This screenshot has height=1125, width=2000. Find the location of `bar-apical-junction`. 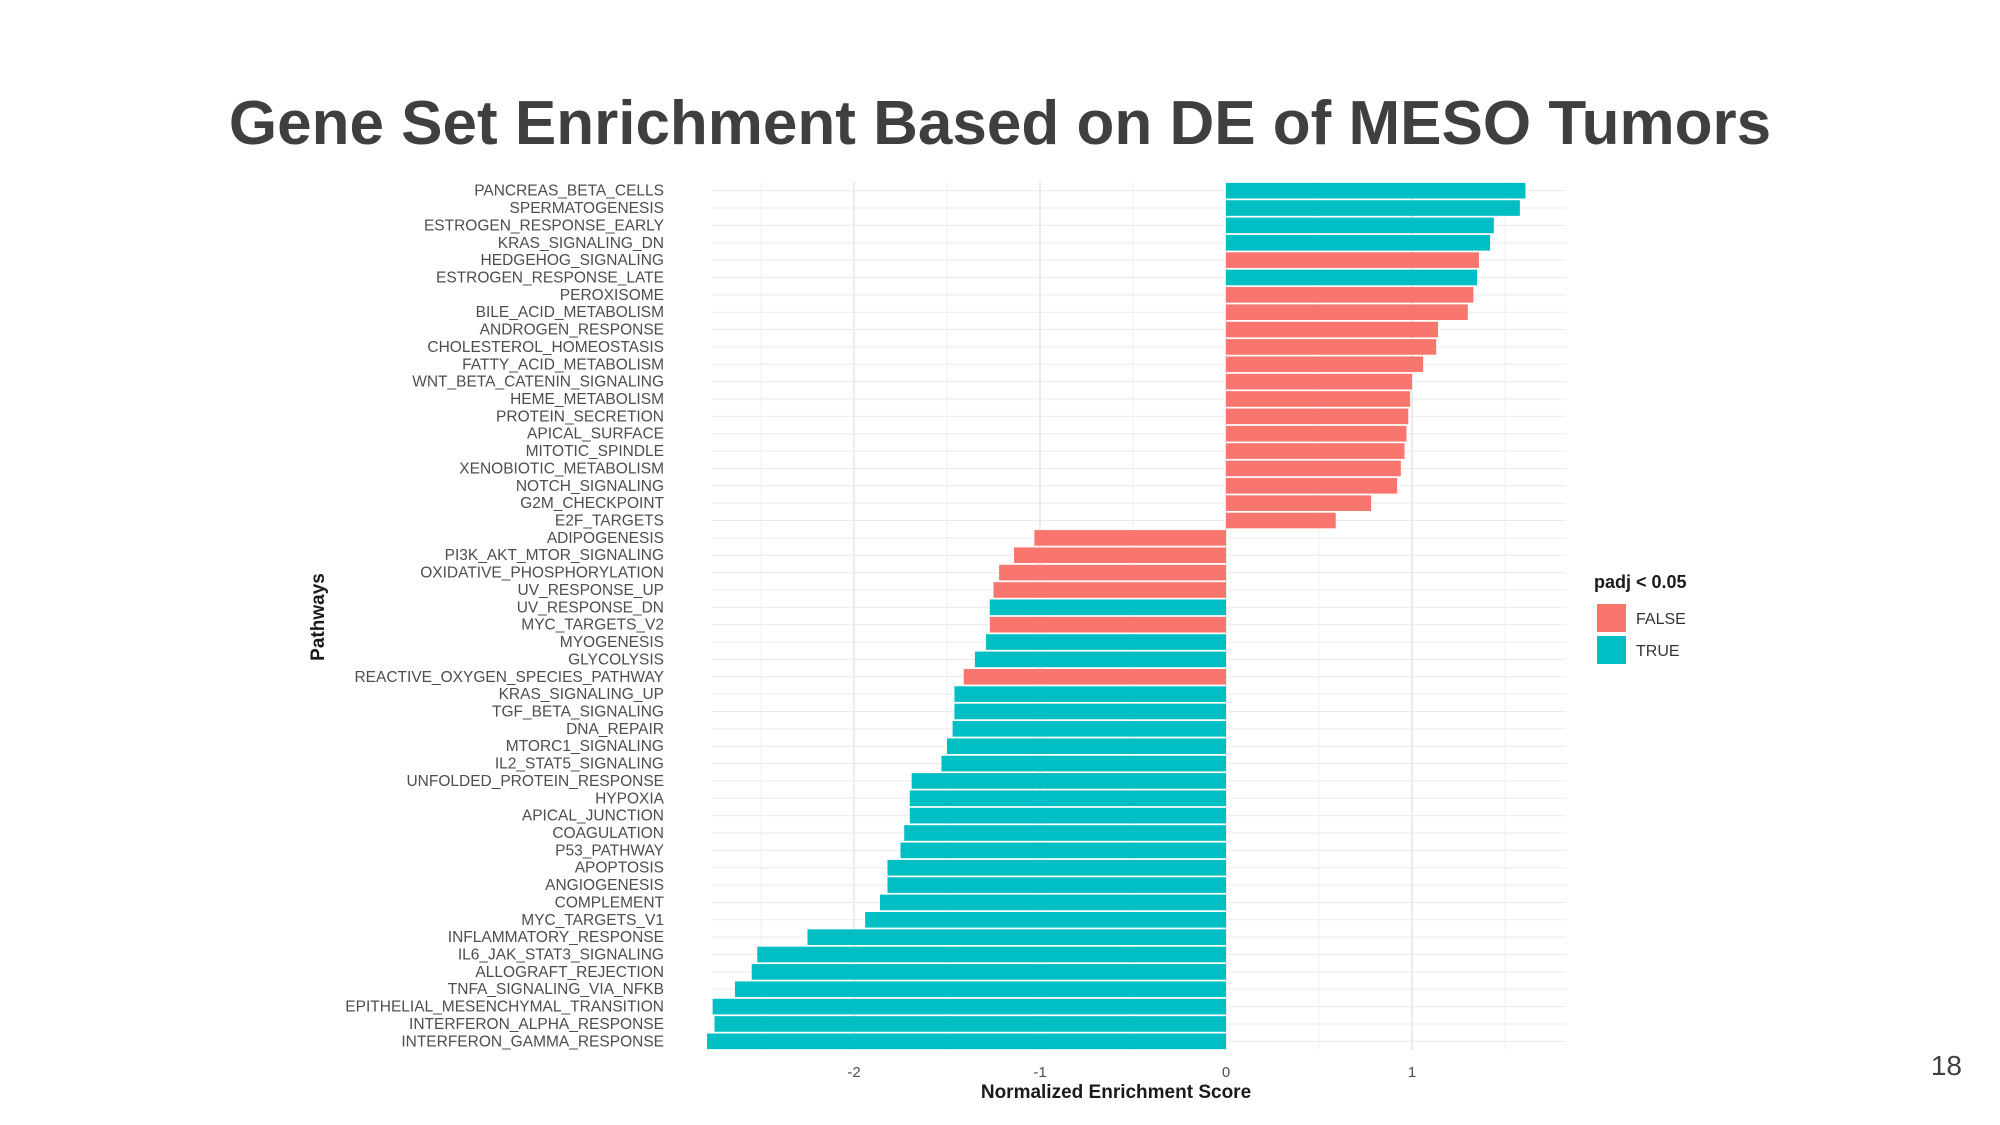

bar-apical-junction is located at coordinates (1067, 815).